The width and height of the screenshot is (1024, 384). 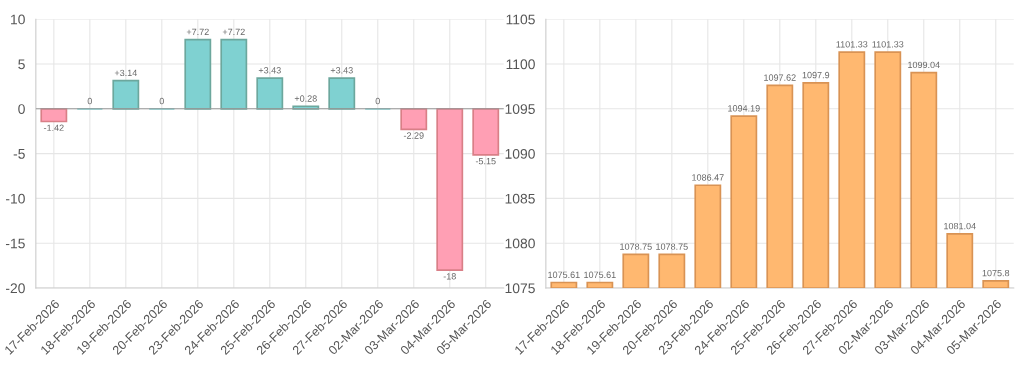 I want to click on data-label: 1081.04, so click(x=960, y=226).